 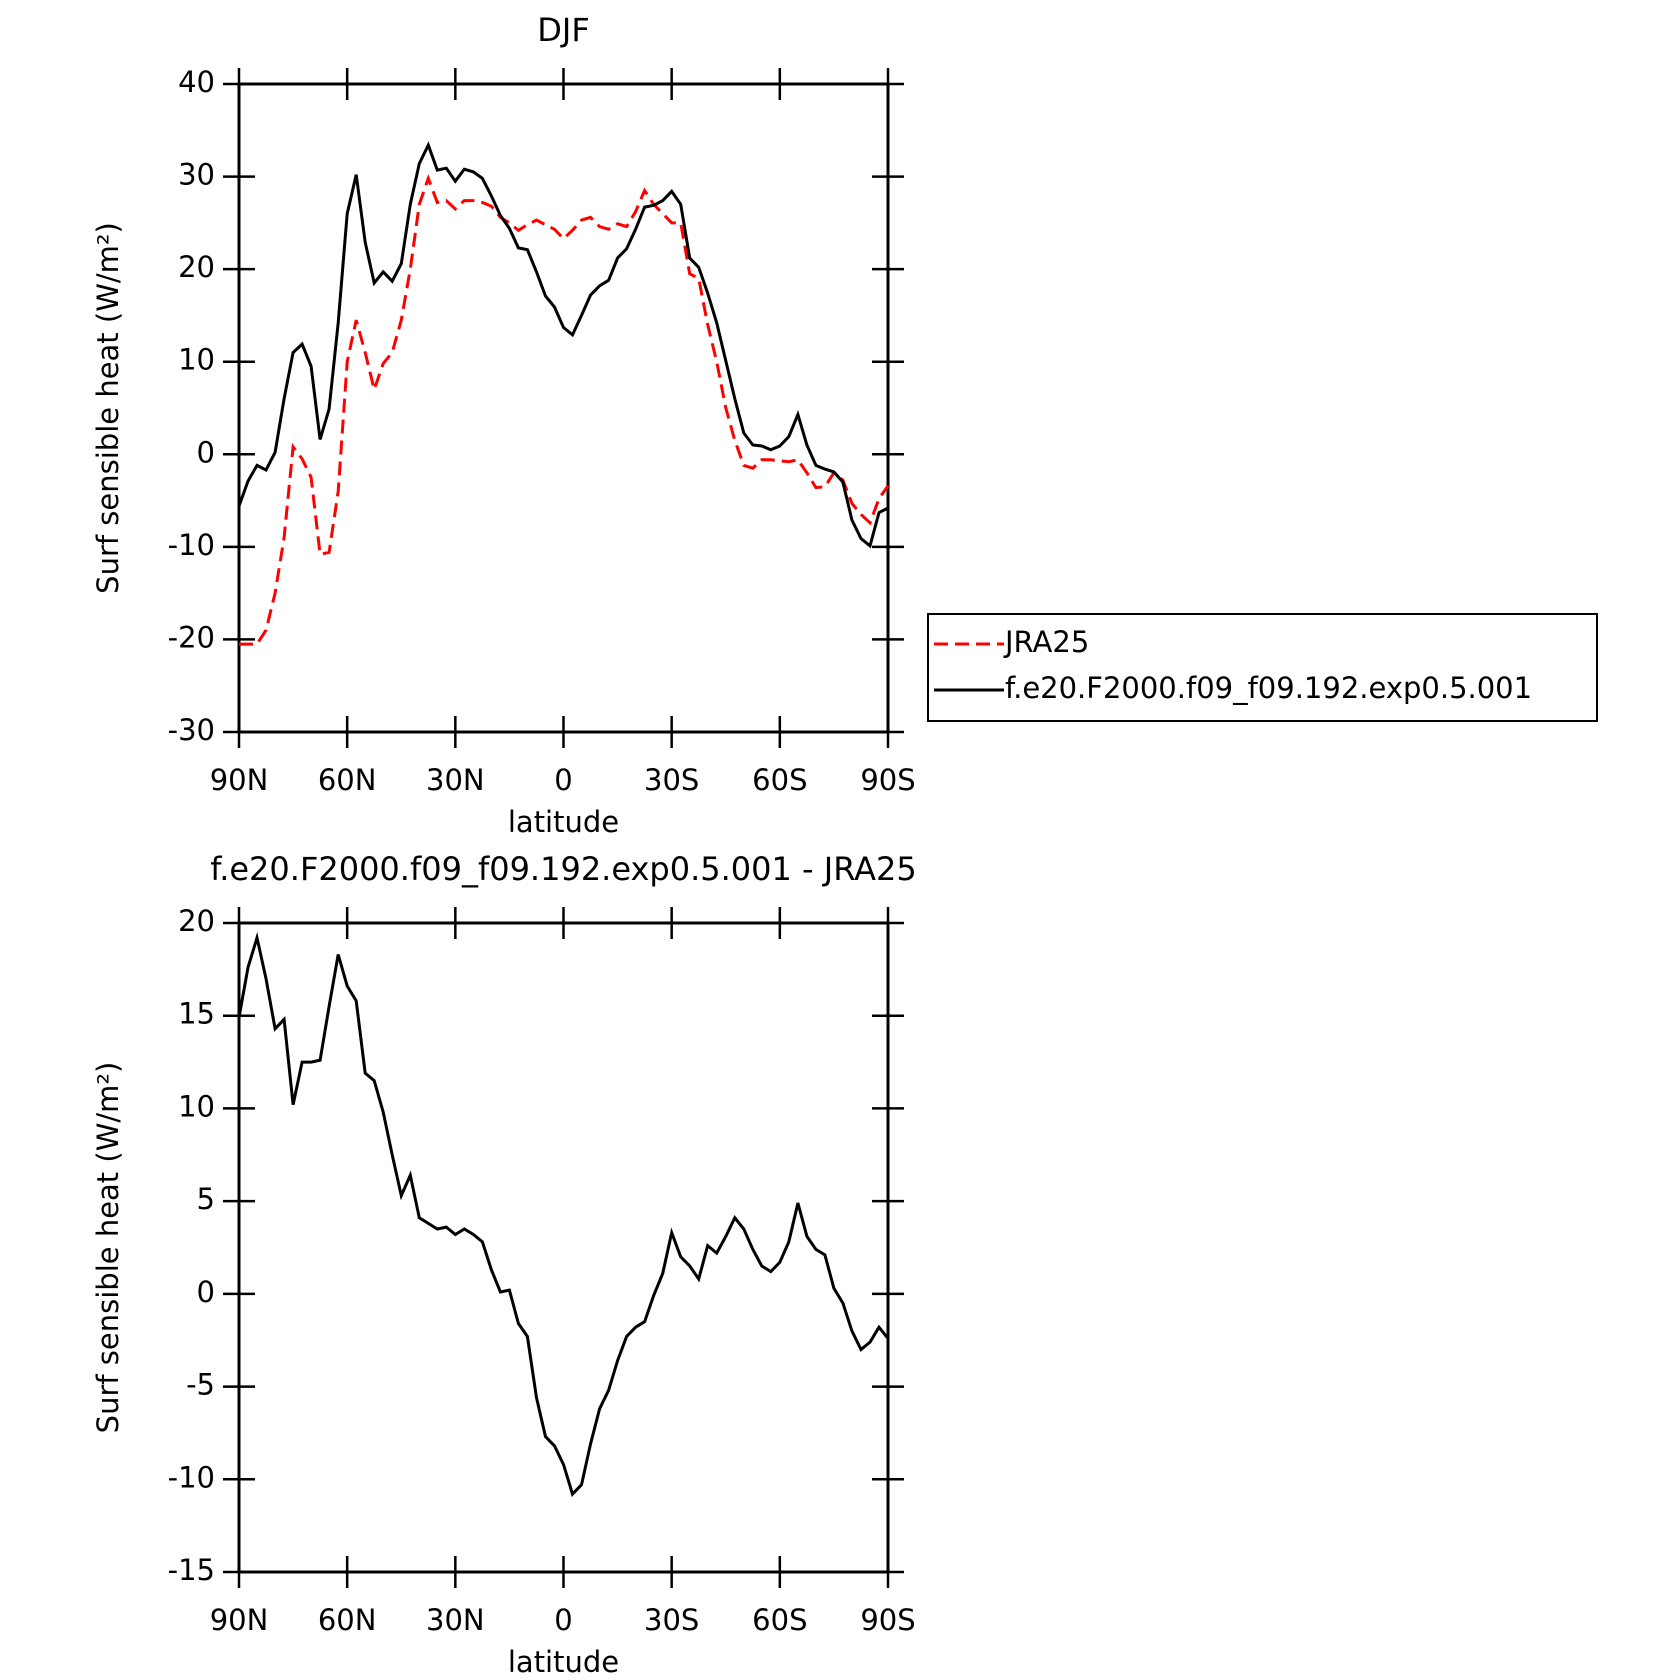 What do you see at coordinates (196, 1014) in the screenshot?
I see `y-tick-label: 15` at bounding box center [196, 1014].